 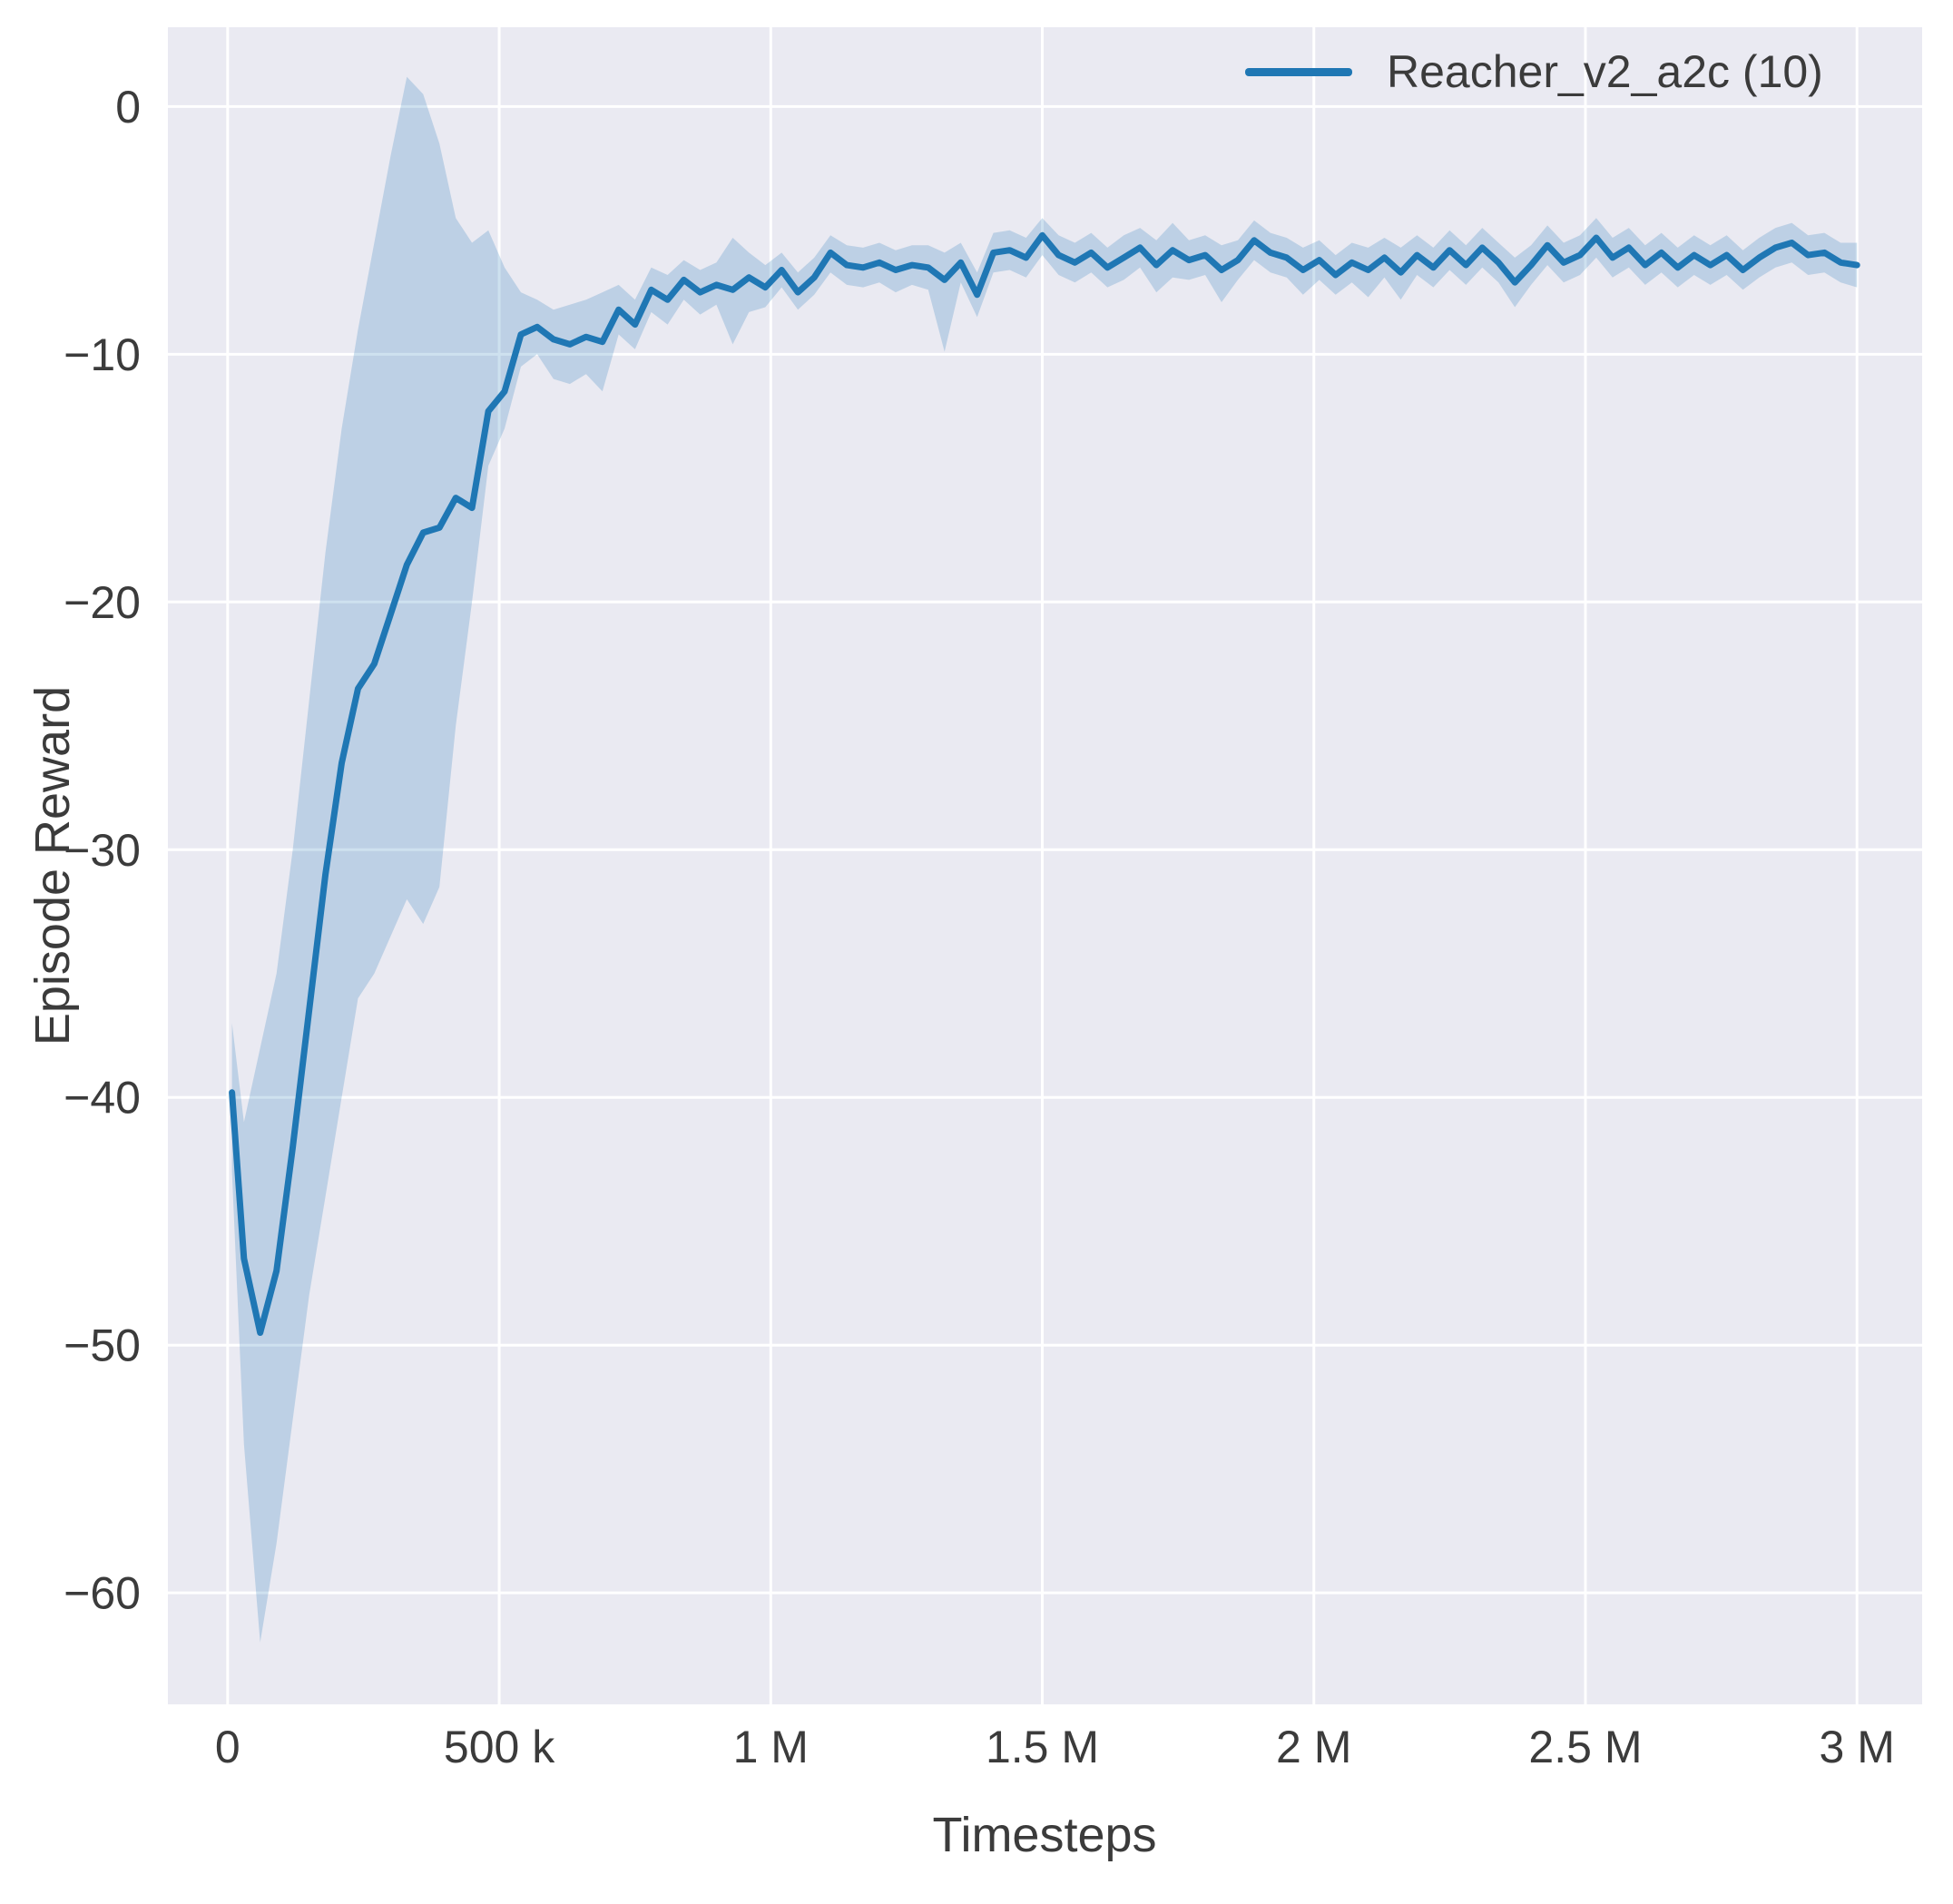 What do you see at coordinates (52, 866) in the screenshot?
I see `y-axis-label: Episode Reward` at bounding box center [52, 866].